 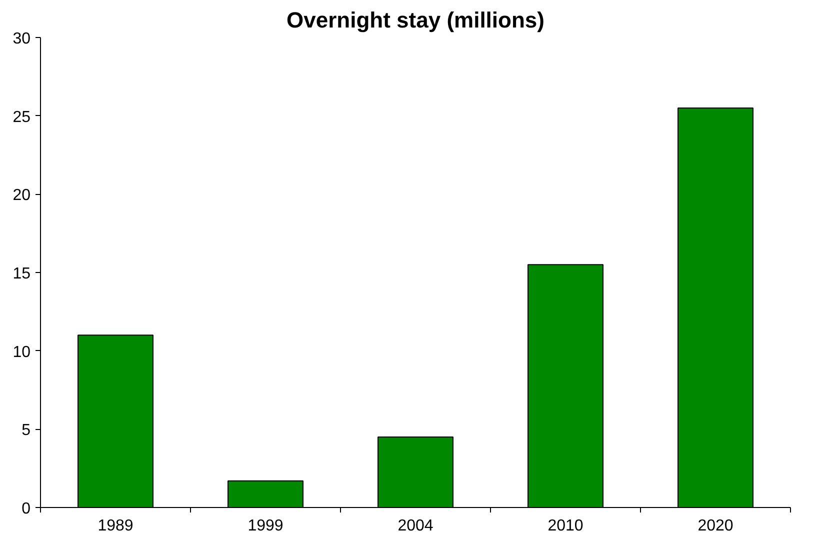 What do you see at coordinates (415, 20) in the screenshot?
I see `chart-title: Overnight stay (millions)` at bounding box center [415, 20].